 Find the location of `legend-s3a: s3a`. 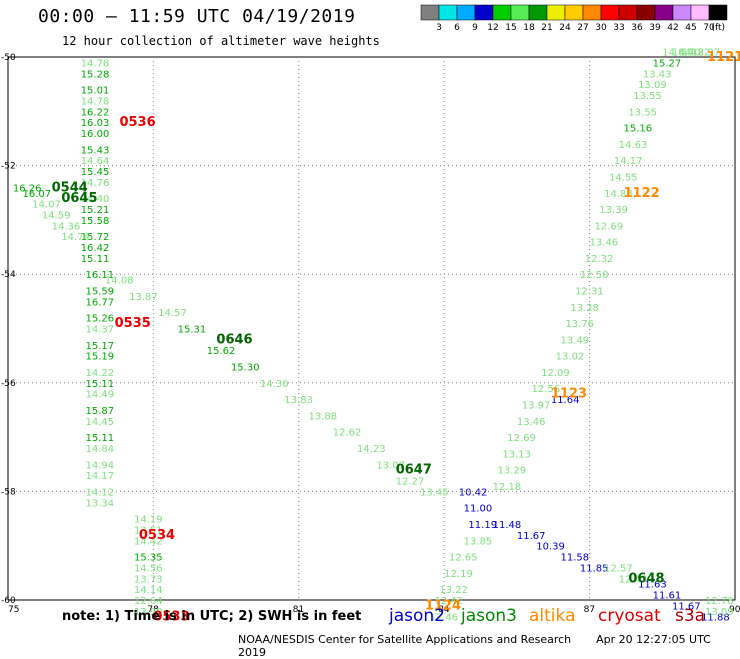

legend-s3a: s3a is located at coordinates (690, 616).